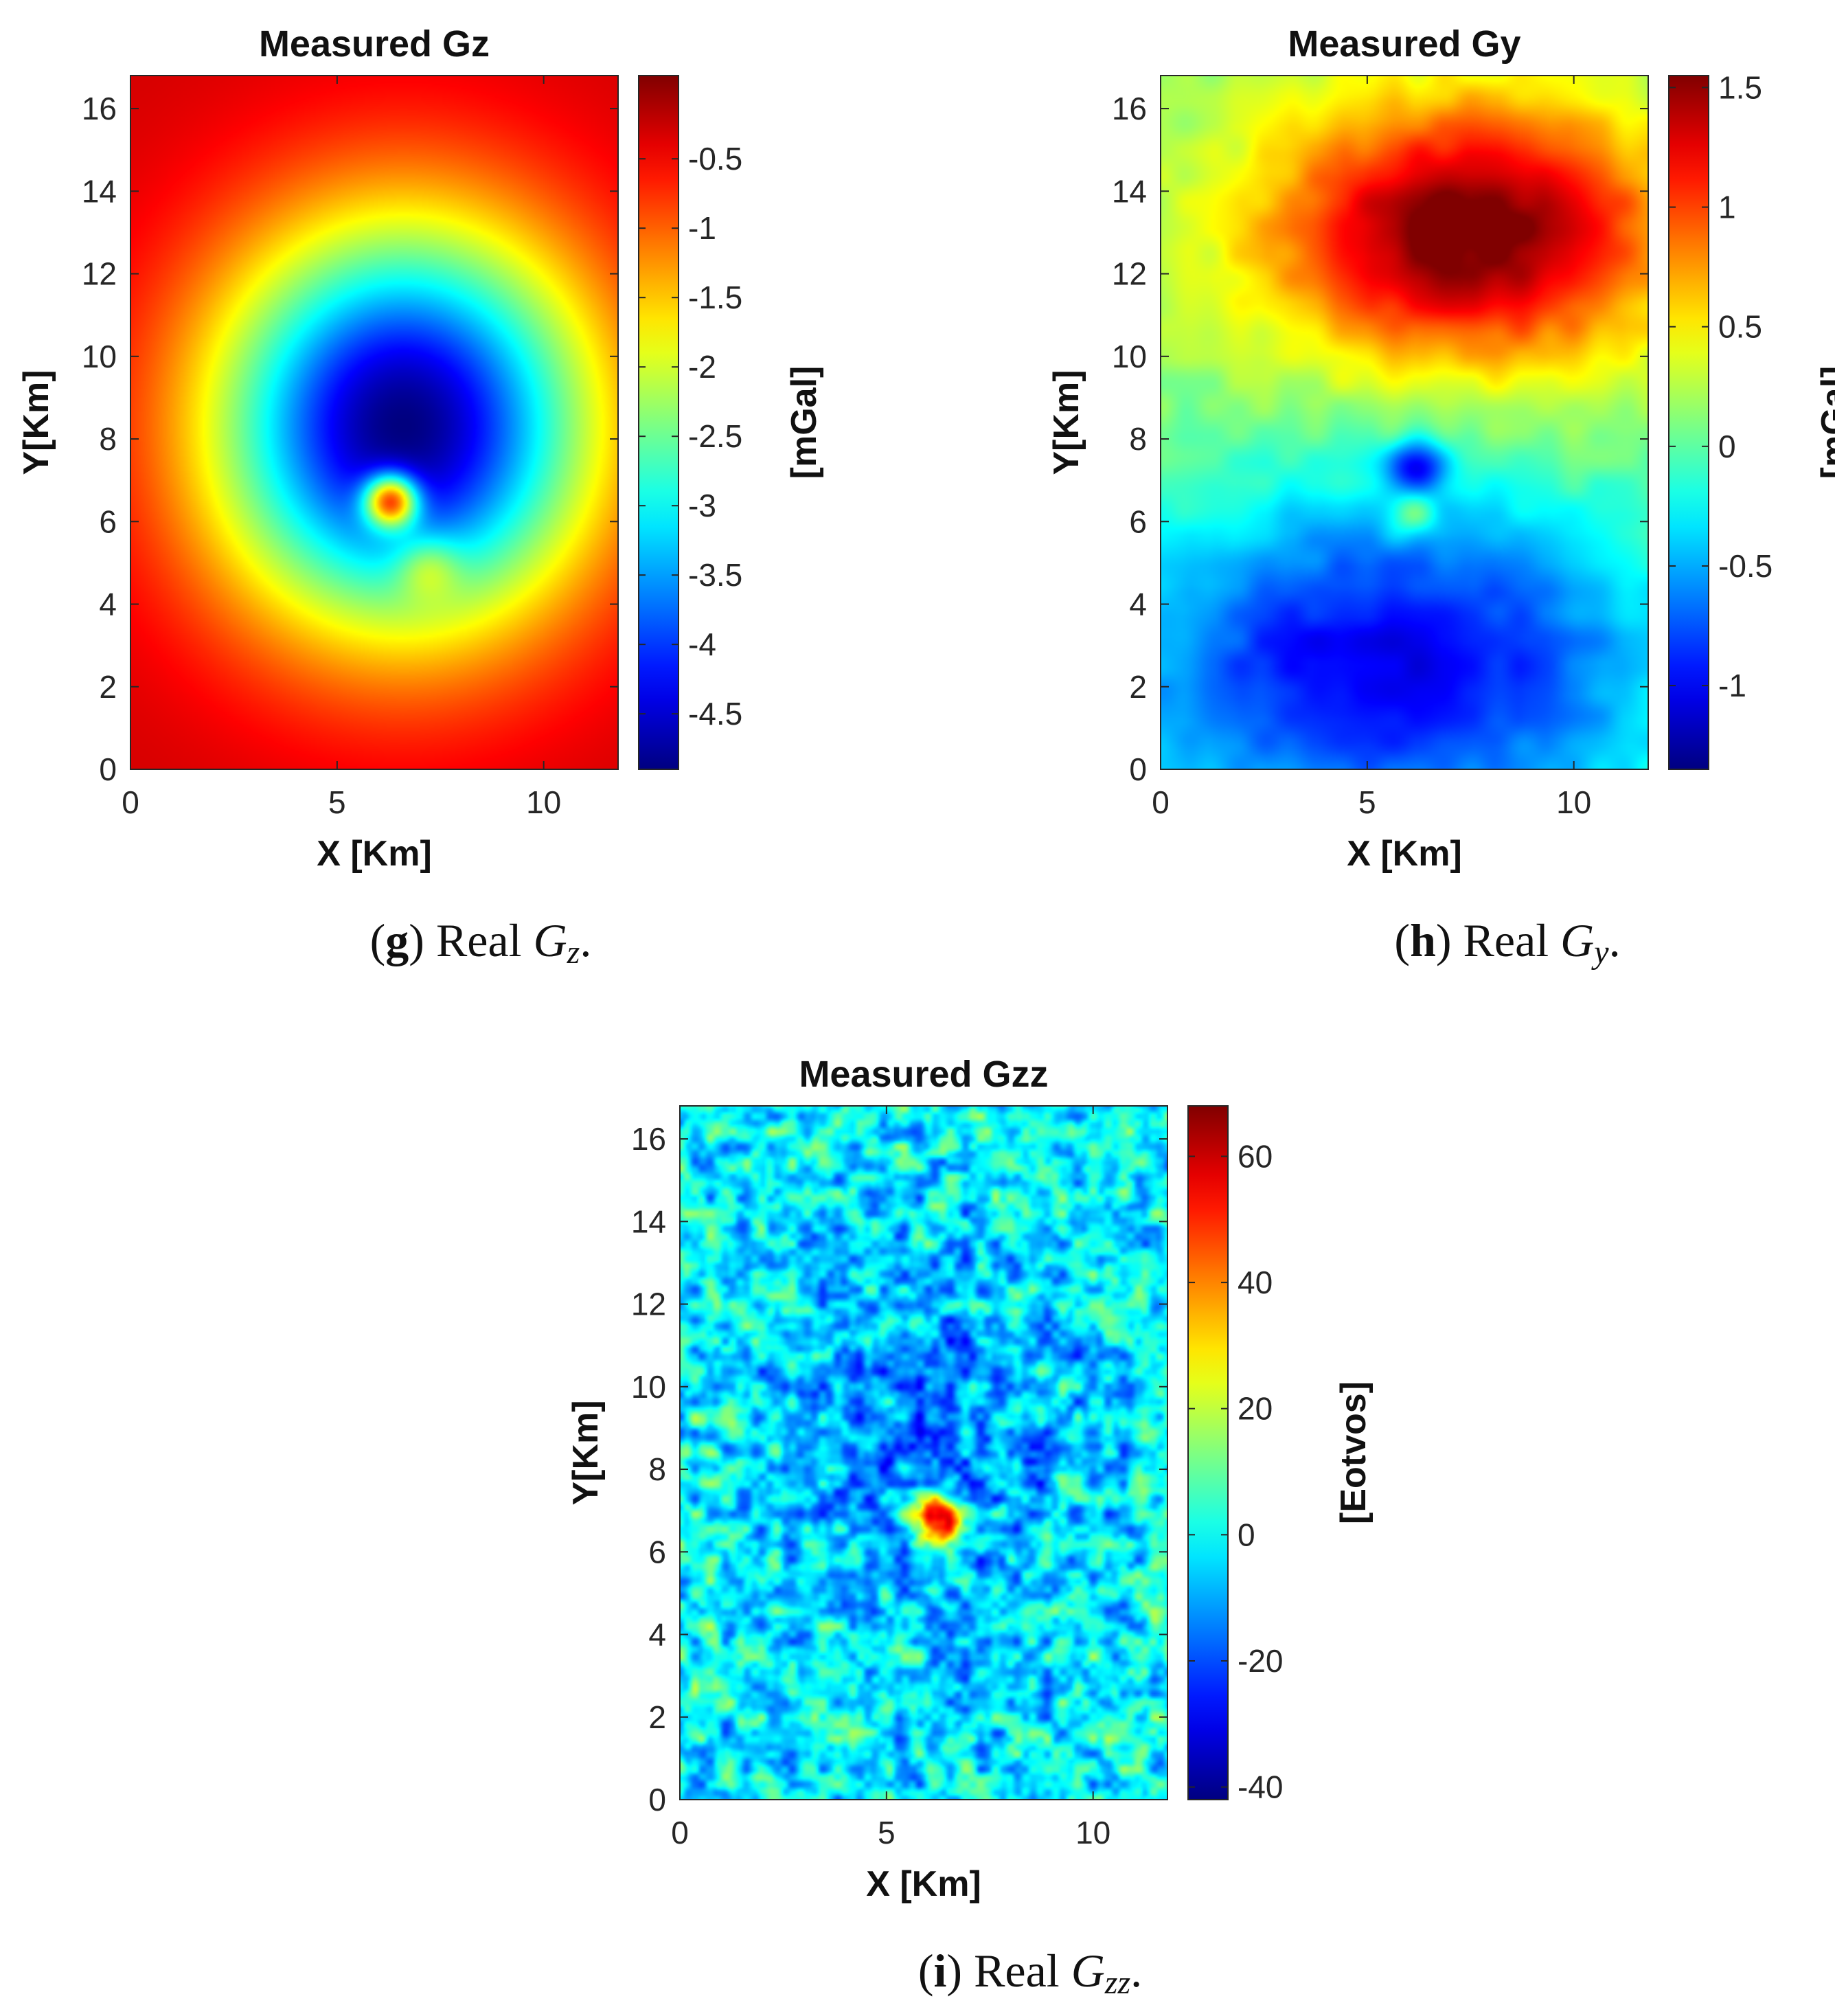 The height and width of the screenshot is (2016, 1835). Describe the element at coordinates (715, 297) in the screenshot. I see `colorbar-tick-label: -1.5` at that location.